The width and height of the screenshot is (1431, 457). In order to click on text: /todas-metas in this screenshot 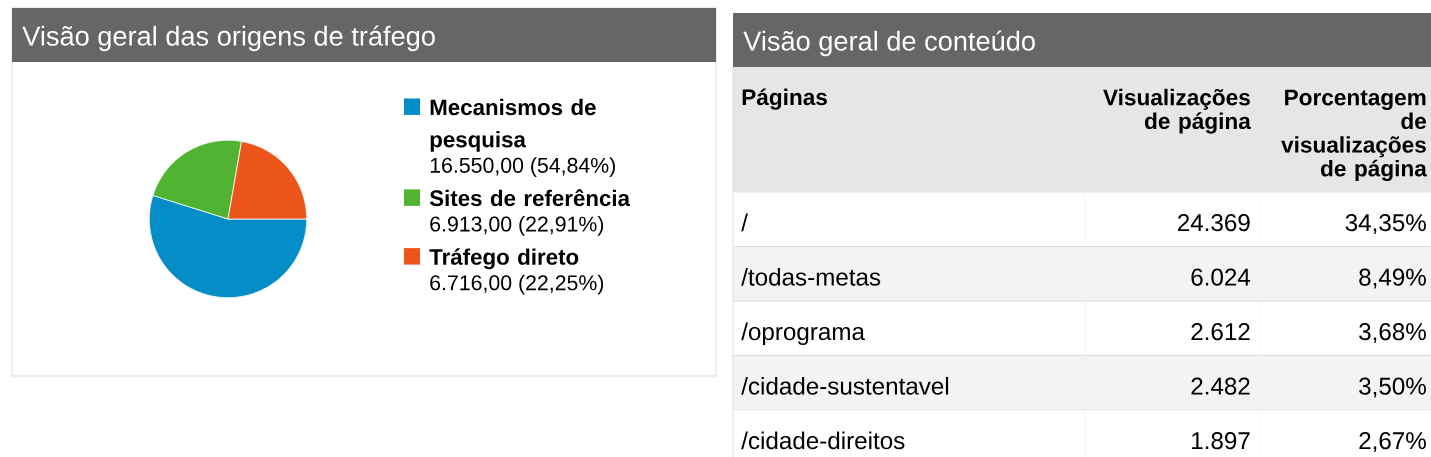, I will do `click(811, 276)`.